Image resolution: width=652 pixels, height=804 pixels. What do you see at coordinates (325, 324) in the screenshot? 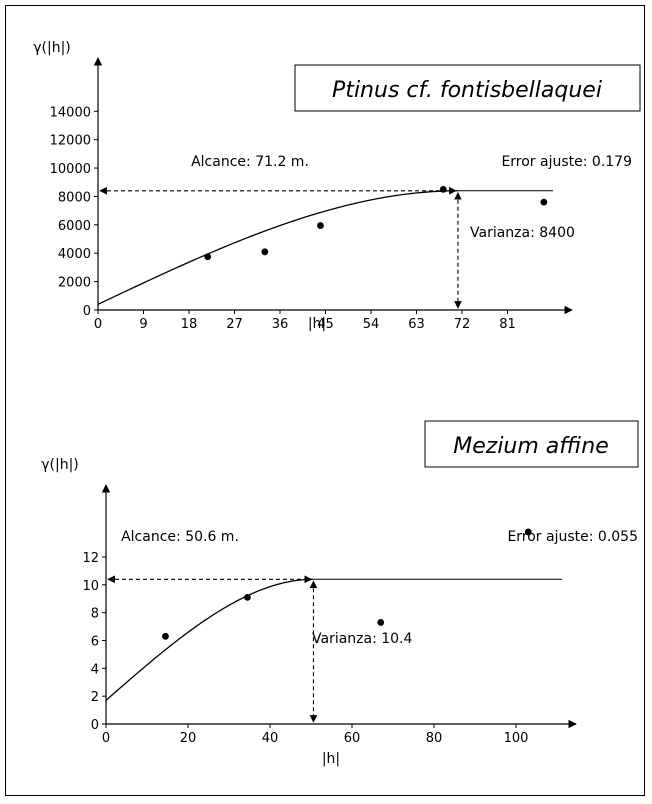
I see `x-tick-label: 45` at bounding box center [325, 324].